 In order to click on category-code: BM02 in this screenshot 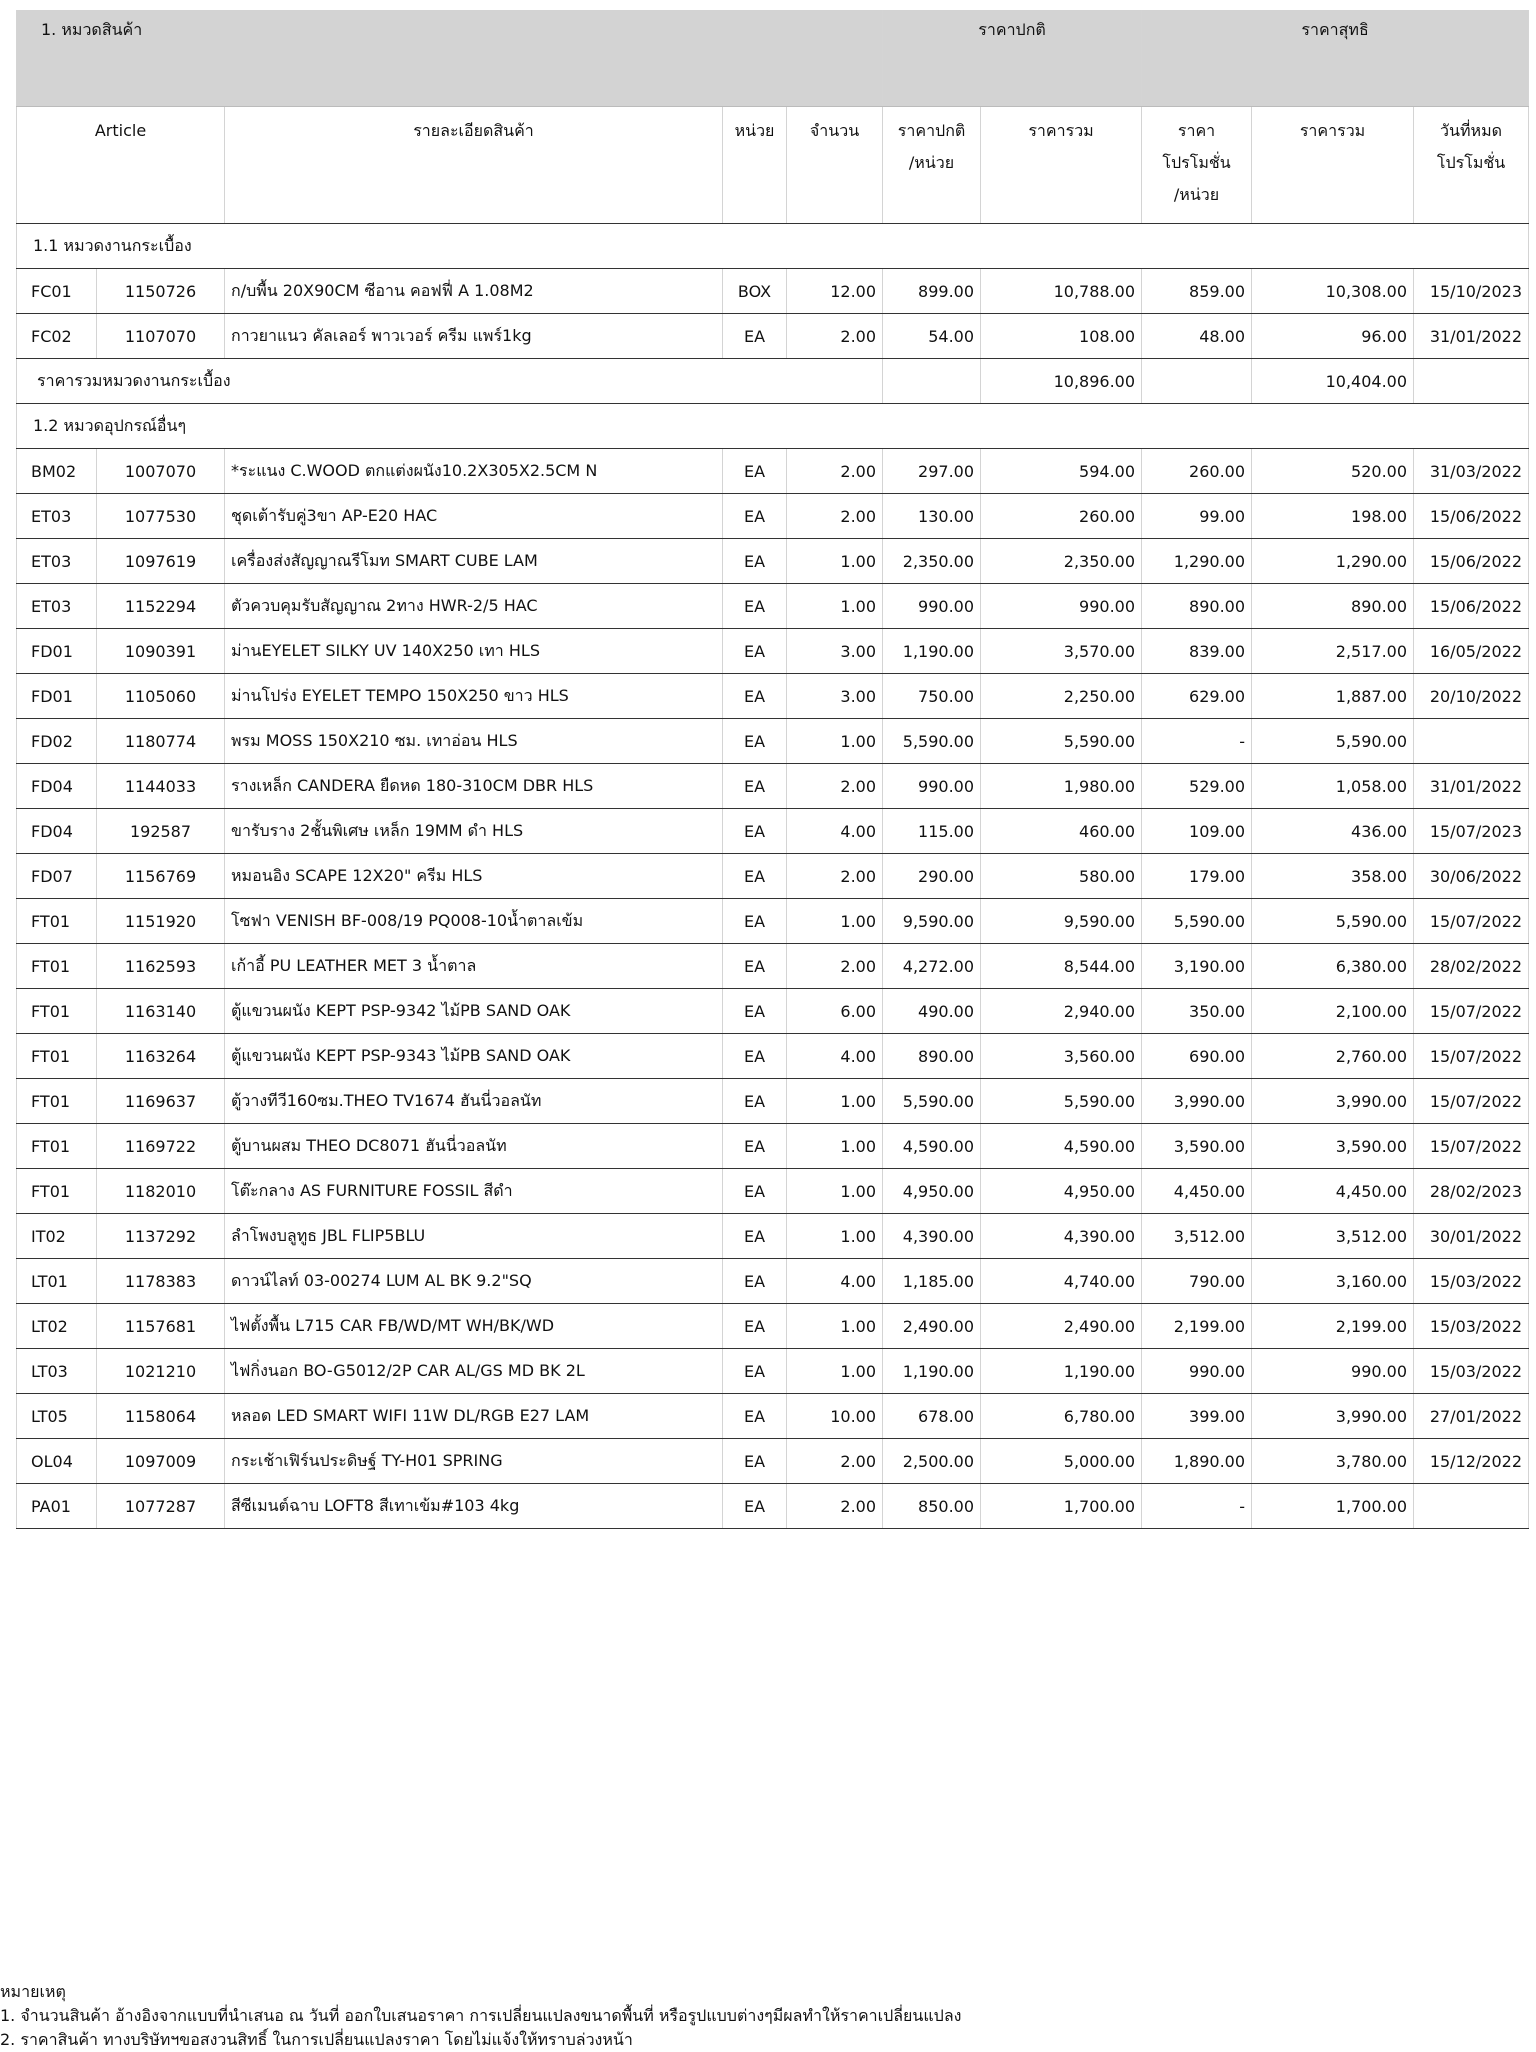, I will do `click(56, 471)`.